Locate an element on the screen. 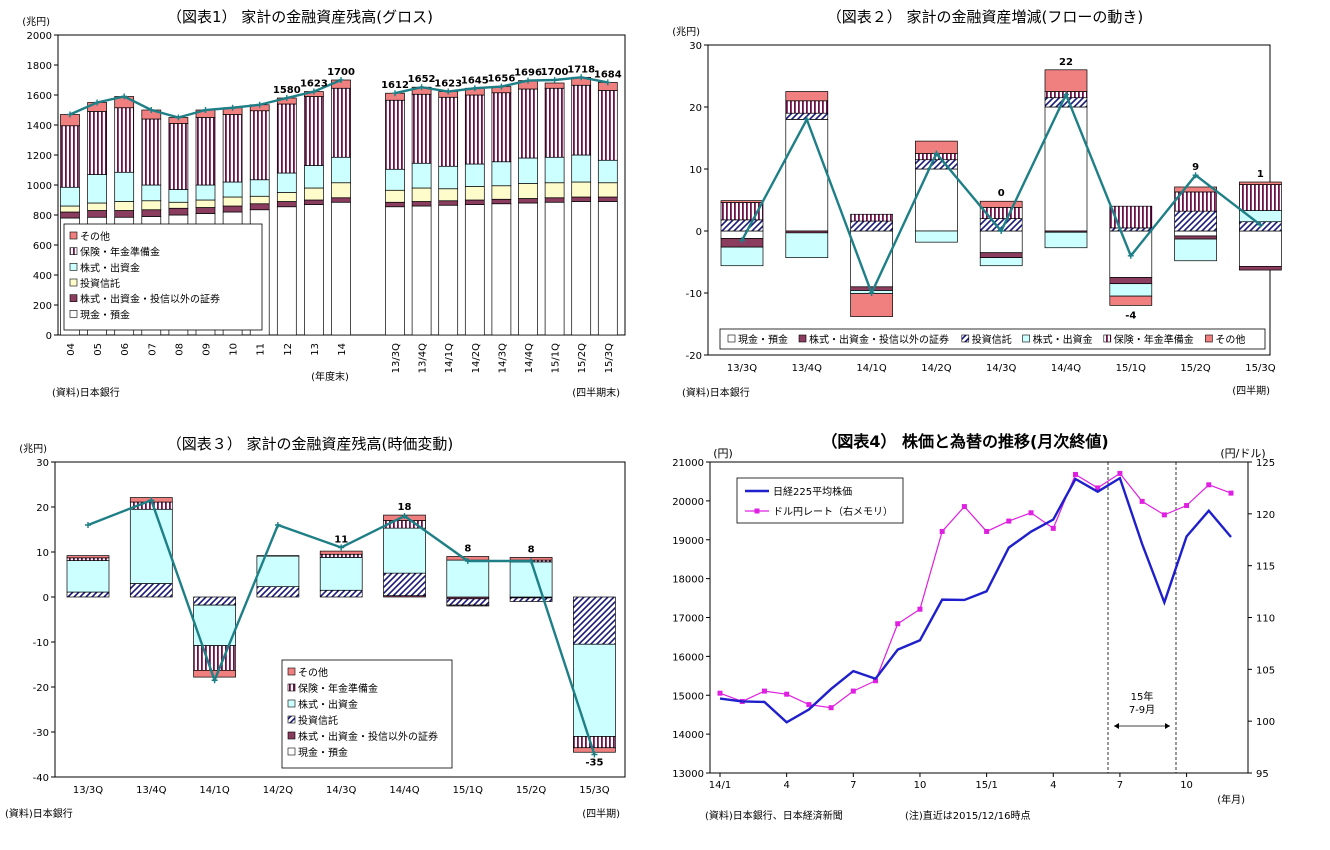 This screenshot has height=850, width=1330. y-tick-label: 1600 is located at coordinates (39, 96).